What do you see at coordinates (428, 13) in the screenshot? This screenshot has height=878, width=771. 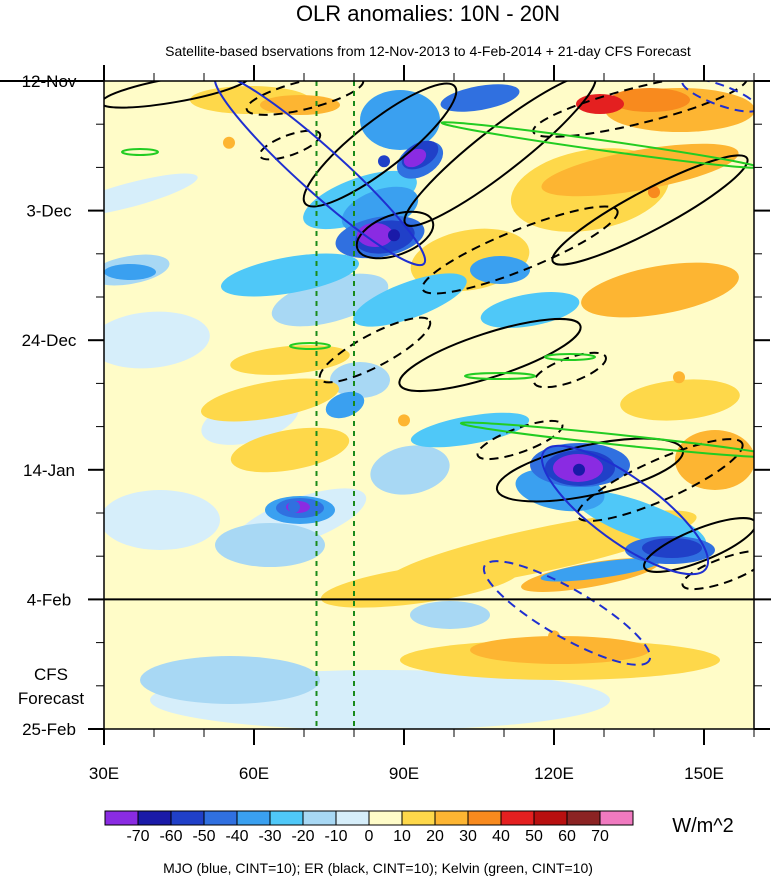 I see `chart-title: OLR anomalies: 10N - 20N` at bounding box center [428, 13].